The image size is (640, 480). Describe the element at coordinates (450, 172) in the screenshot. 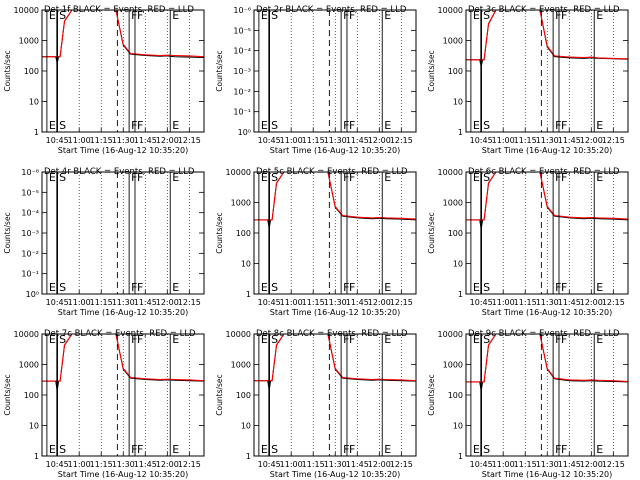

I see `y-tick-label: 10000` at that location.